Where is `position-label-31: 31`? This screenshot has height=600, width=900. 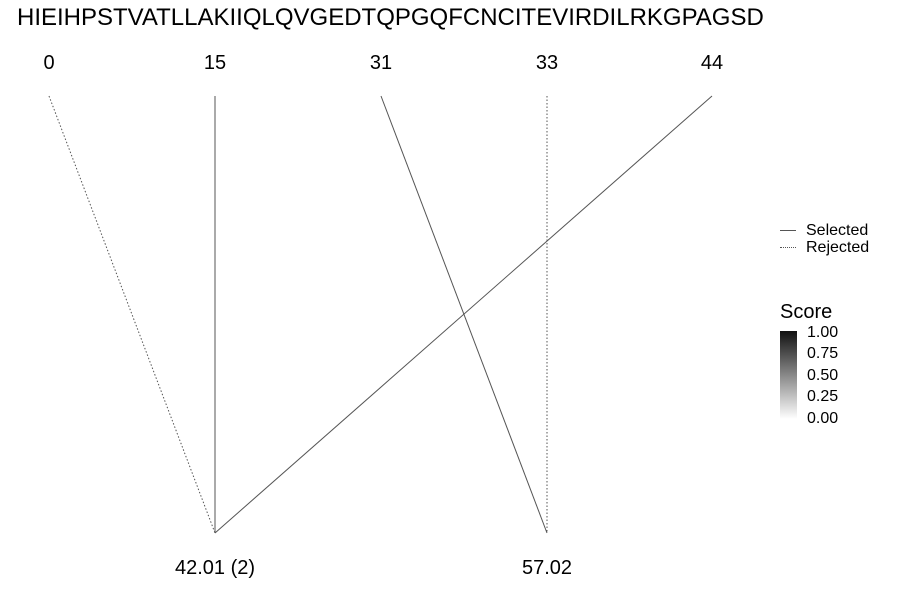 position-label-31: 31 is located at coordinates (381, 63).